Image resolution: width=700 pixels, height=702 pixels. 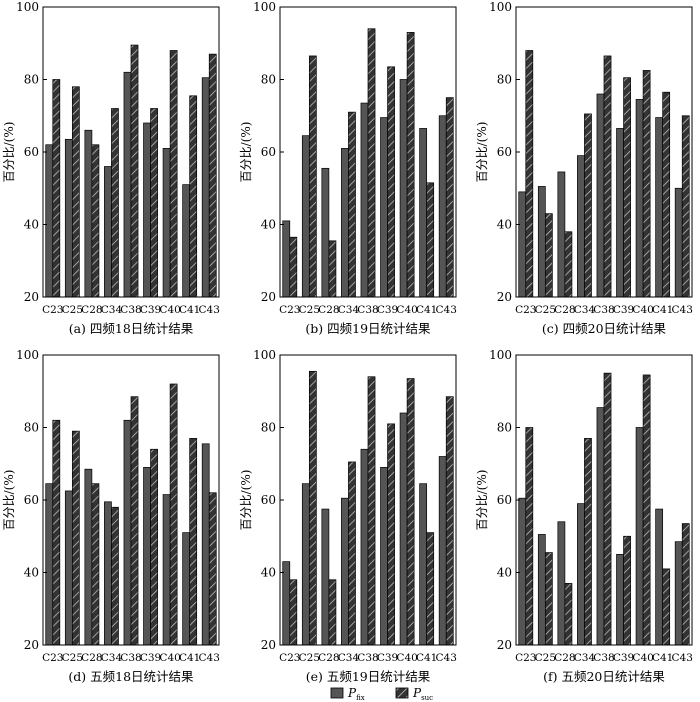 I want to click on subplot-caption: (a) 四频18日统计结果, so click(x=131, y=328).